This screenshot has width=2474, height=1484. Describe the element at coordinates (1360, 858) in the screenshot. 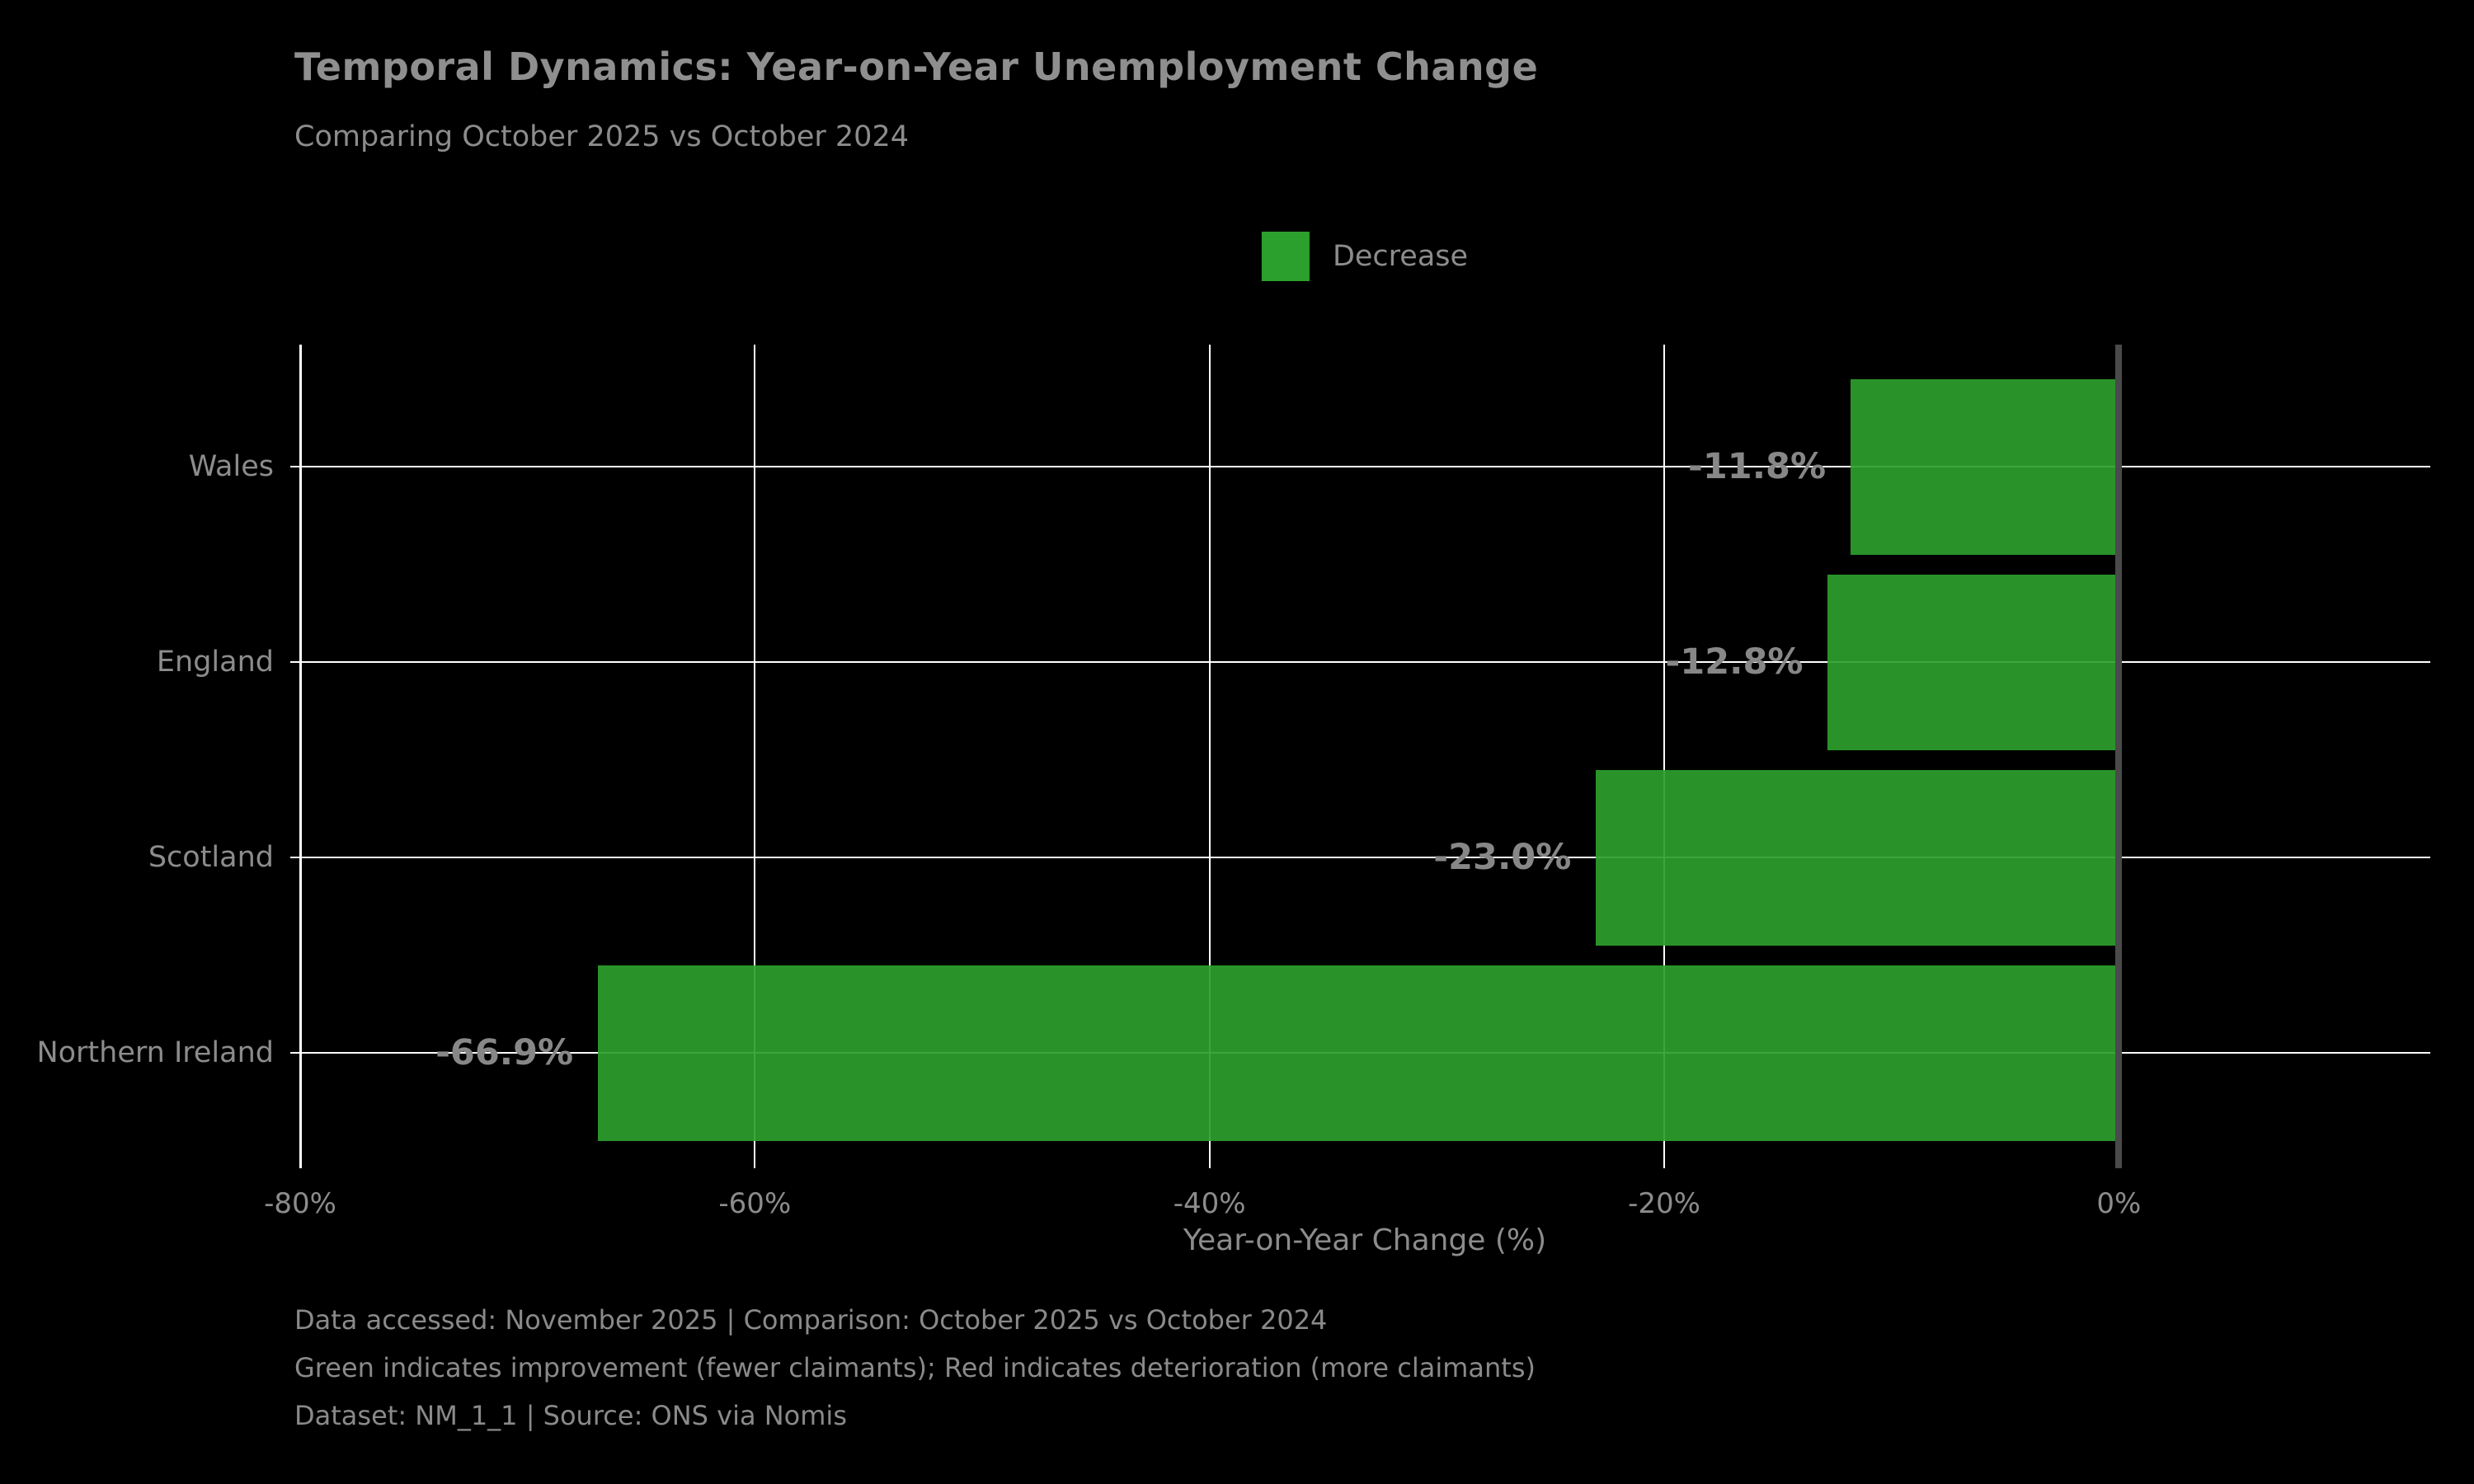

I see `gridline-y-scotland` at that location.